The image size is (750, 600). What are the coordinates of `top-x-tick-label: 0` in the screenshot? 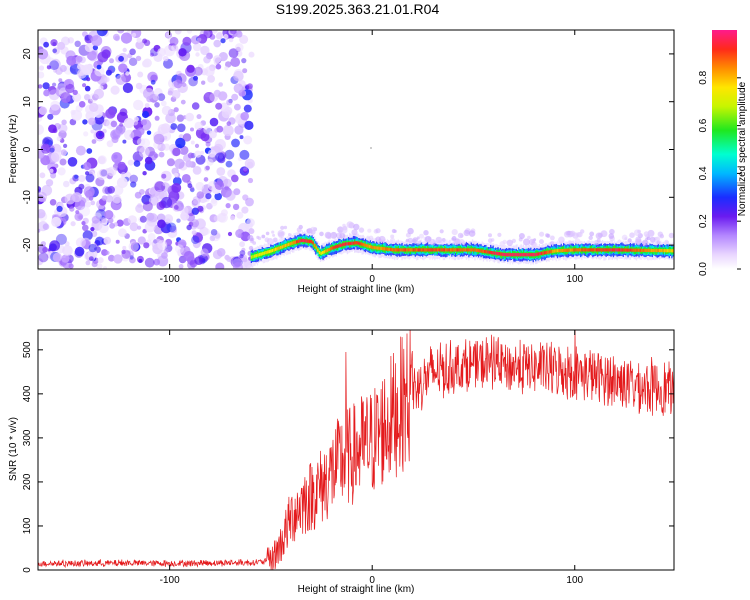 It's located at (372, 279).